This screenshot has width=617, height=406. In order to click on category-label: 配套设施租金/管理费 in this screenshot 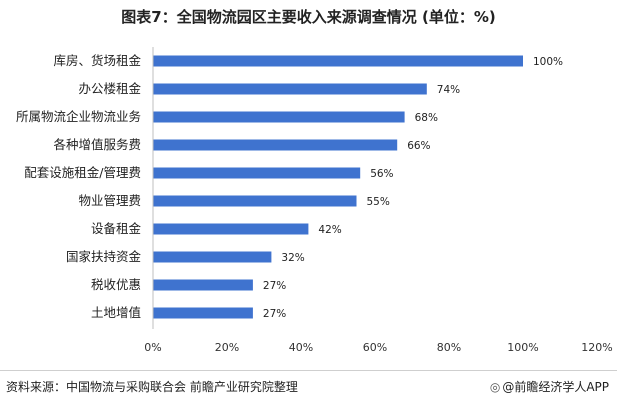, I will do `click(82, 172)`.